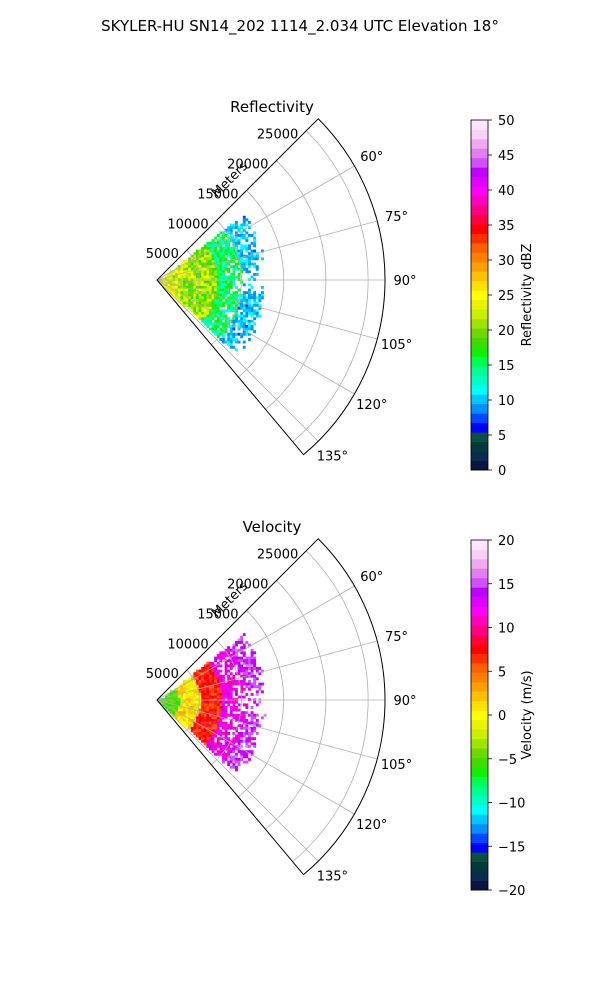 This screenshot has height=1000, width=600. I want to click on azimuth-tick-label: 90°, so click(404, 701).